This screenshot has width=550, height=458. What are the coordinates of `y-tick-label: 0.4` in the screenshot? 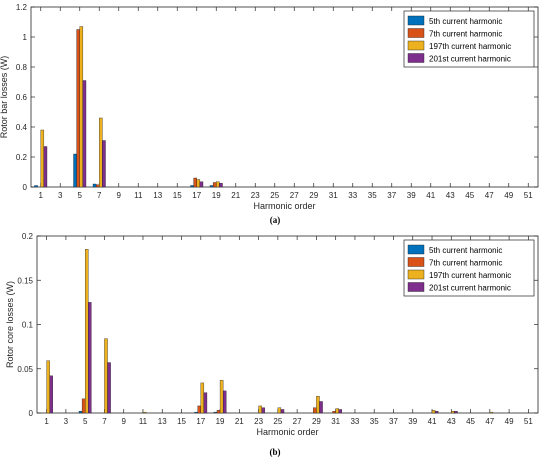 It's located at (22, 127).